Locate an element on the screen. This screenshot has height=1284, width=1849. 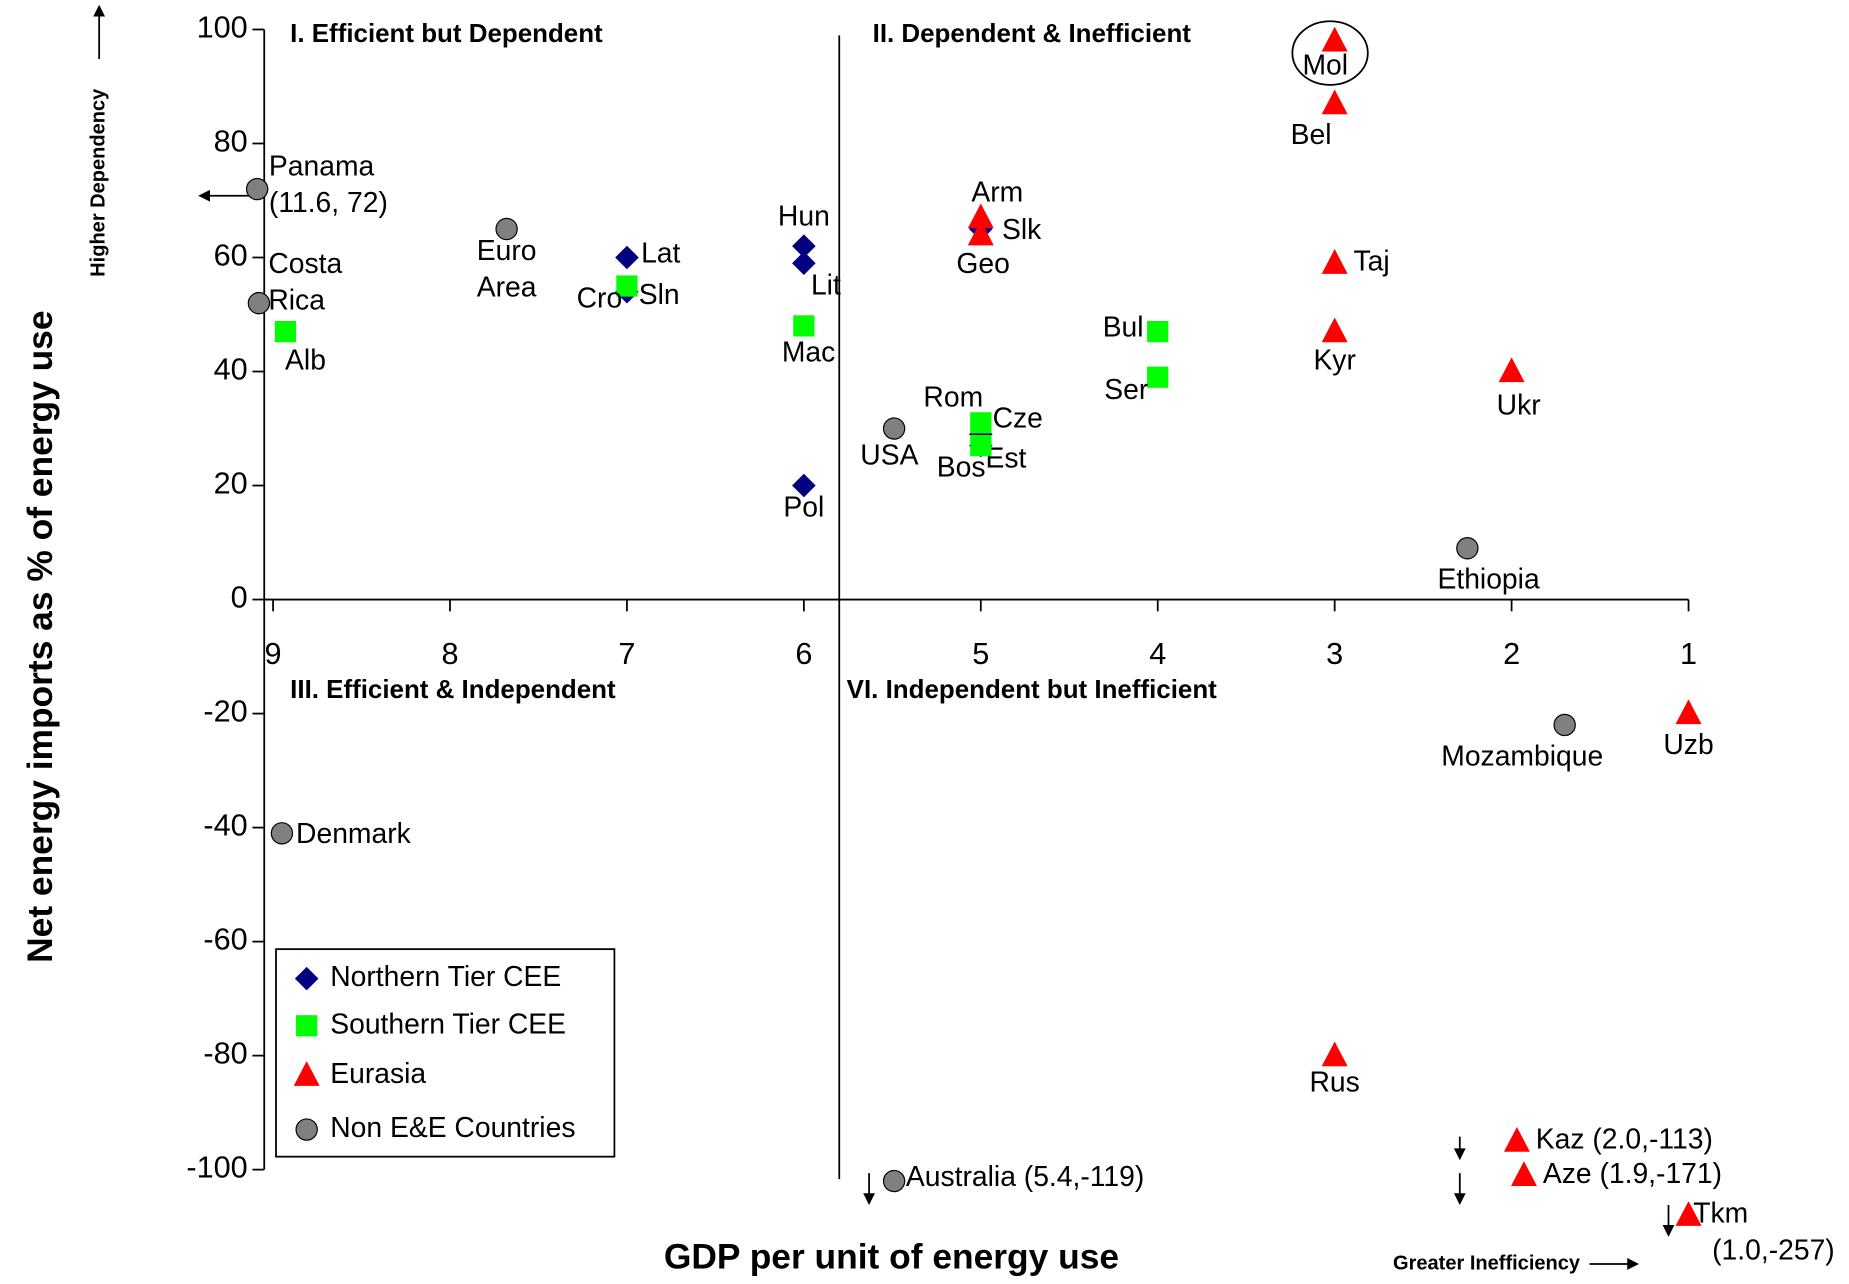
point-label: Cze is located at coordinates (1018, 418).